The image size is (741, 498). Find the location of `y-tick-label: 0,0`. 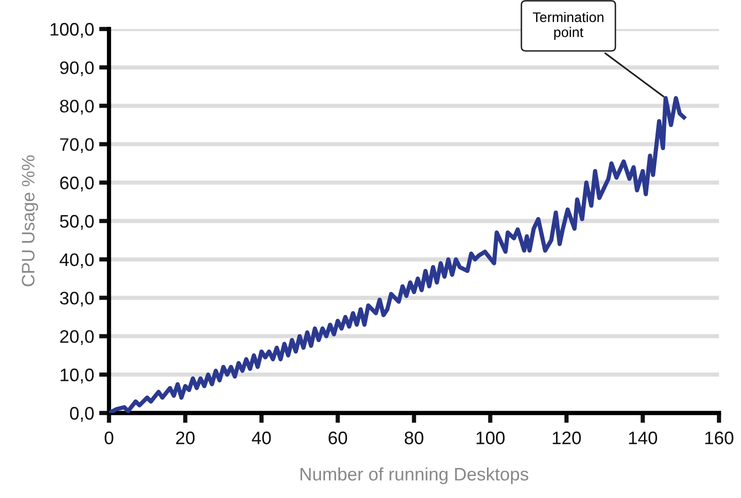

y-tick-label: 0,0 is located at coordinates (82, 414).